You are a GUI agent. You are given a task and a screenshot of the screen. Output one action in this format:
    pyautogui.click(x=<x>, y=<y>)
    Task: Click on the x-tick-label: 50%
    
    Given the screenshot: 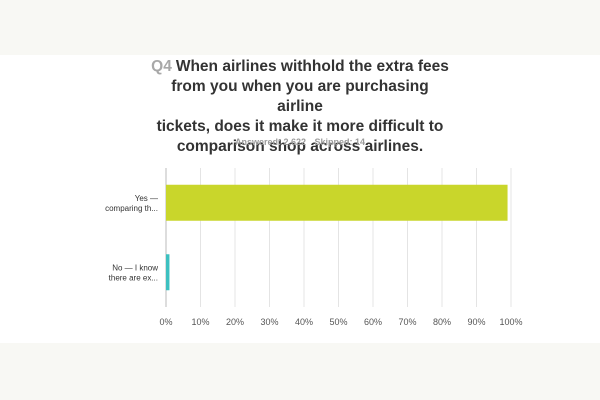 What is the action you would take?
    pyautogui.click(x=338, y=322)
    